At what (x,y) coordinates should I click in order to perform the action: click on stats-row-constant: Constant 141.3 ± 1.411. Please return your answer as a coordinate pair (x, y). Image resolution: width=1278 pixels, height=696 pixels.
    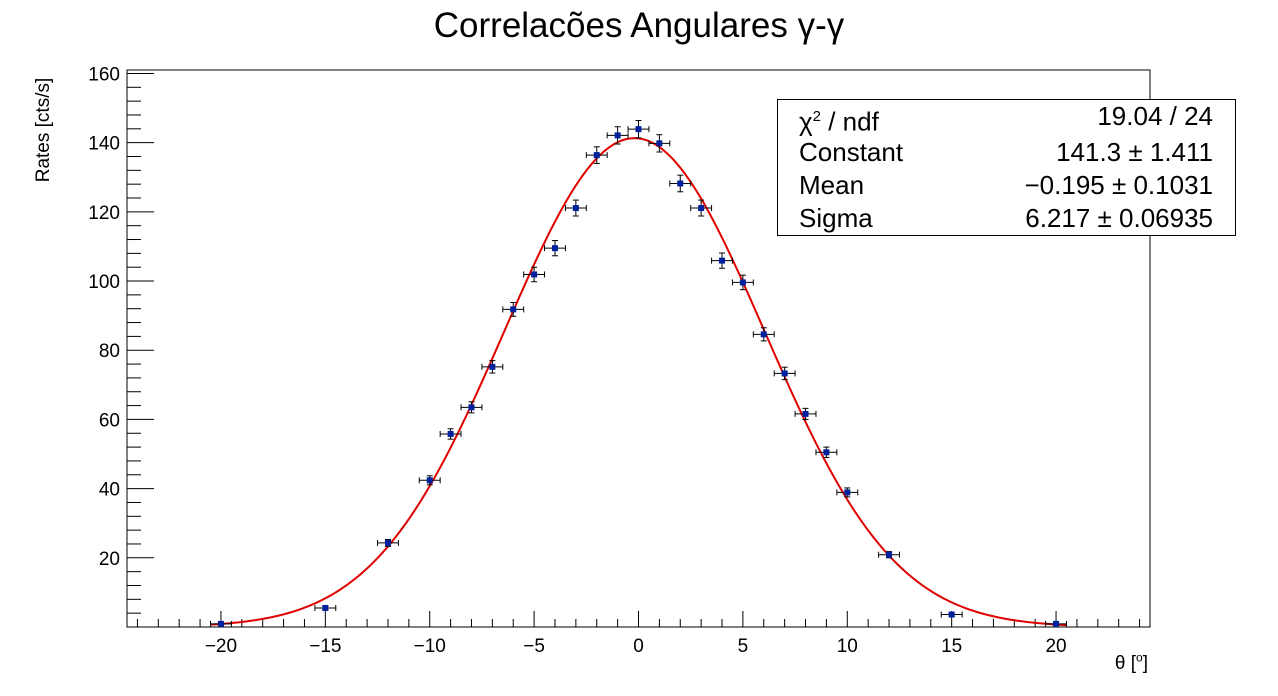
    Looking at the image, I should click on (1006, 152).